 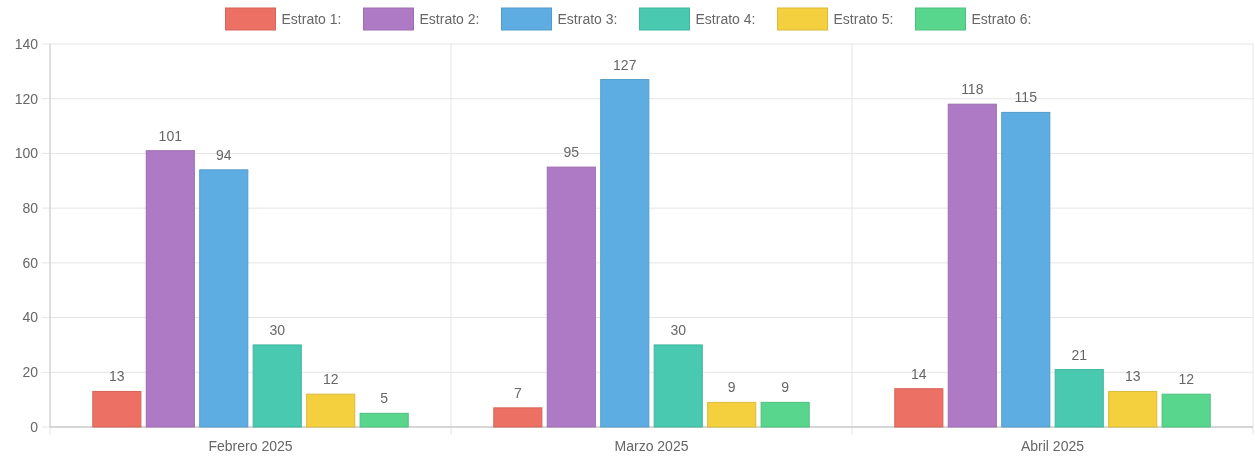 I want to click on data-label: 127, so click(x=625, y=64).